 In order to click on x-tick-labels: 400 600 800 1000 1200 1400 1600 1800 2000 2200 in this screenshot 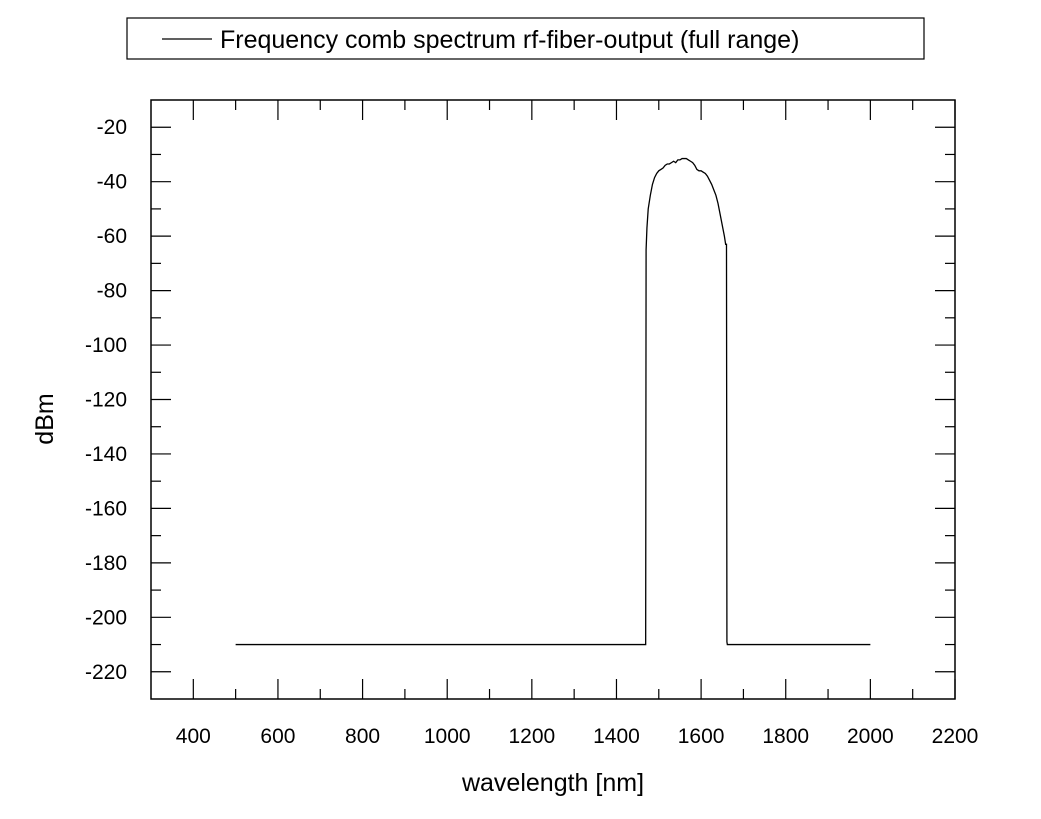, I will do `click(577, 736)`.